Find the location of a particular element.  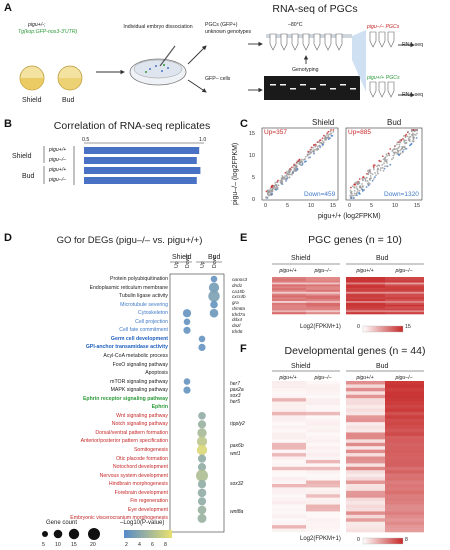

bud-embryo-icon is located at coordinates (70, 78).